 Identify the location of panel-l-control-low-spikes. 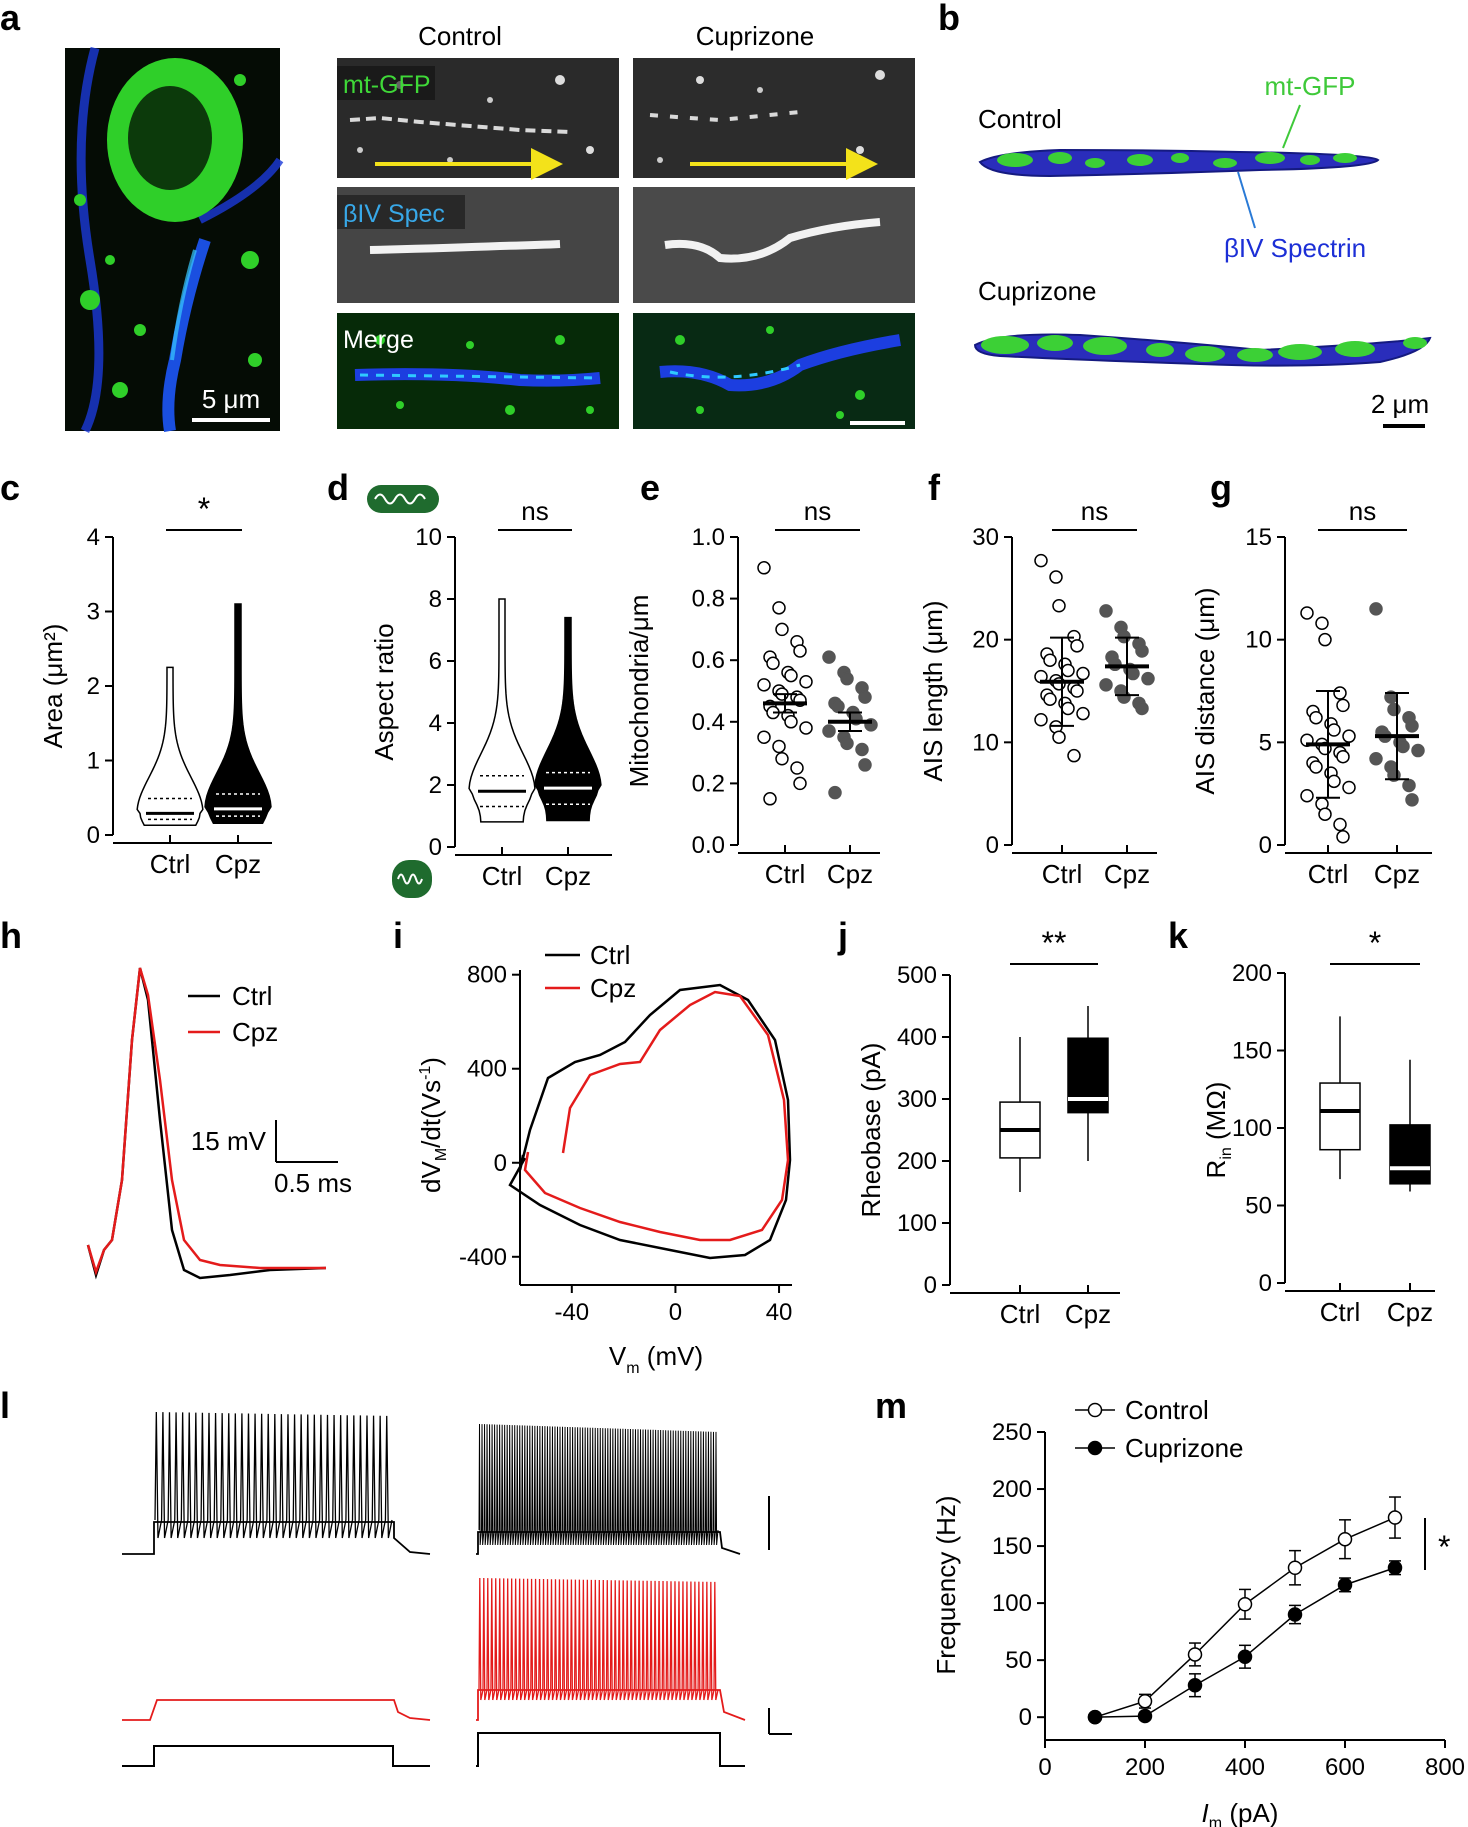
(273, 1475).